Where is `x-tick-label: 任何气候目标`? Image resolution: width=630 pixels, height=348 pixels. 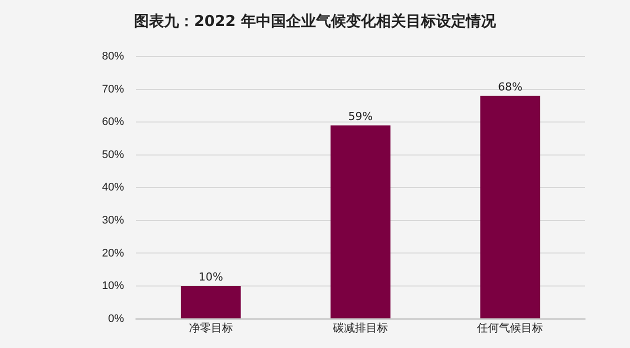 x-tick-label: 任何气候目标 is located at coordinates (510, 328).